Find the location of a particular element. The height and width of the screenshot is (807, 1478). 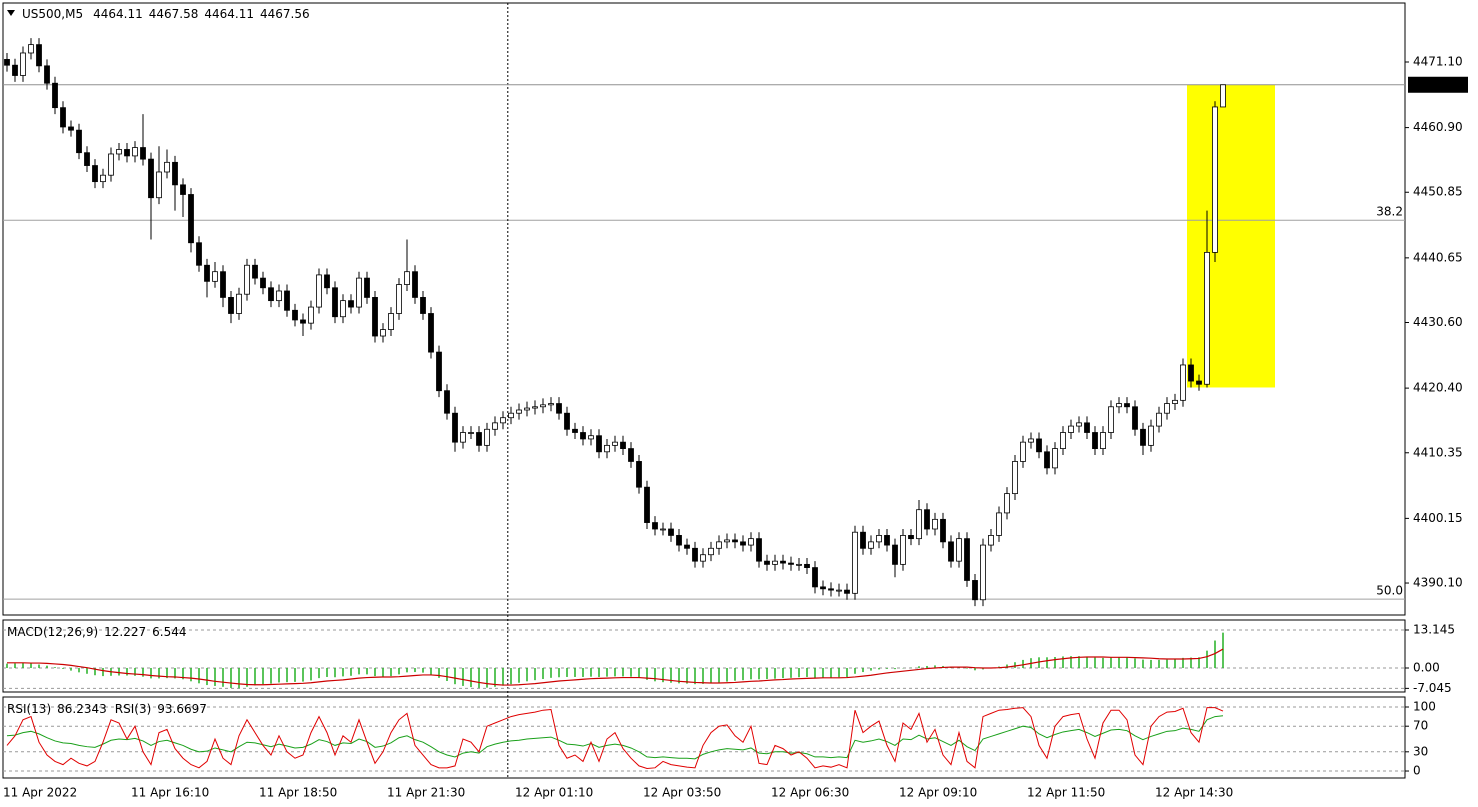

price-label-box is located at coordinates (1438, 84).